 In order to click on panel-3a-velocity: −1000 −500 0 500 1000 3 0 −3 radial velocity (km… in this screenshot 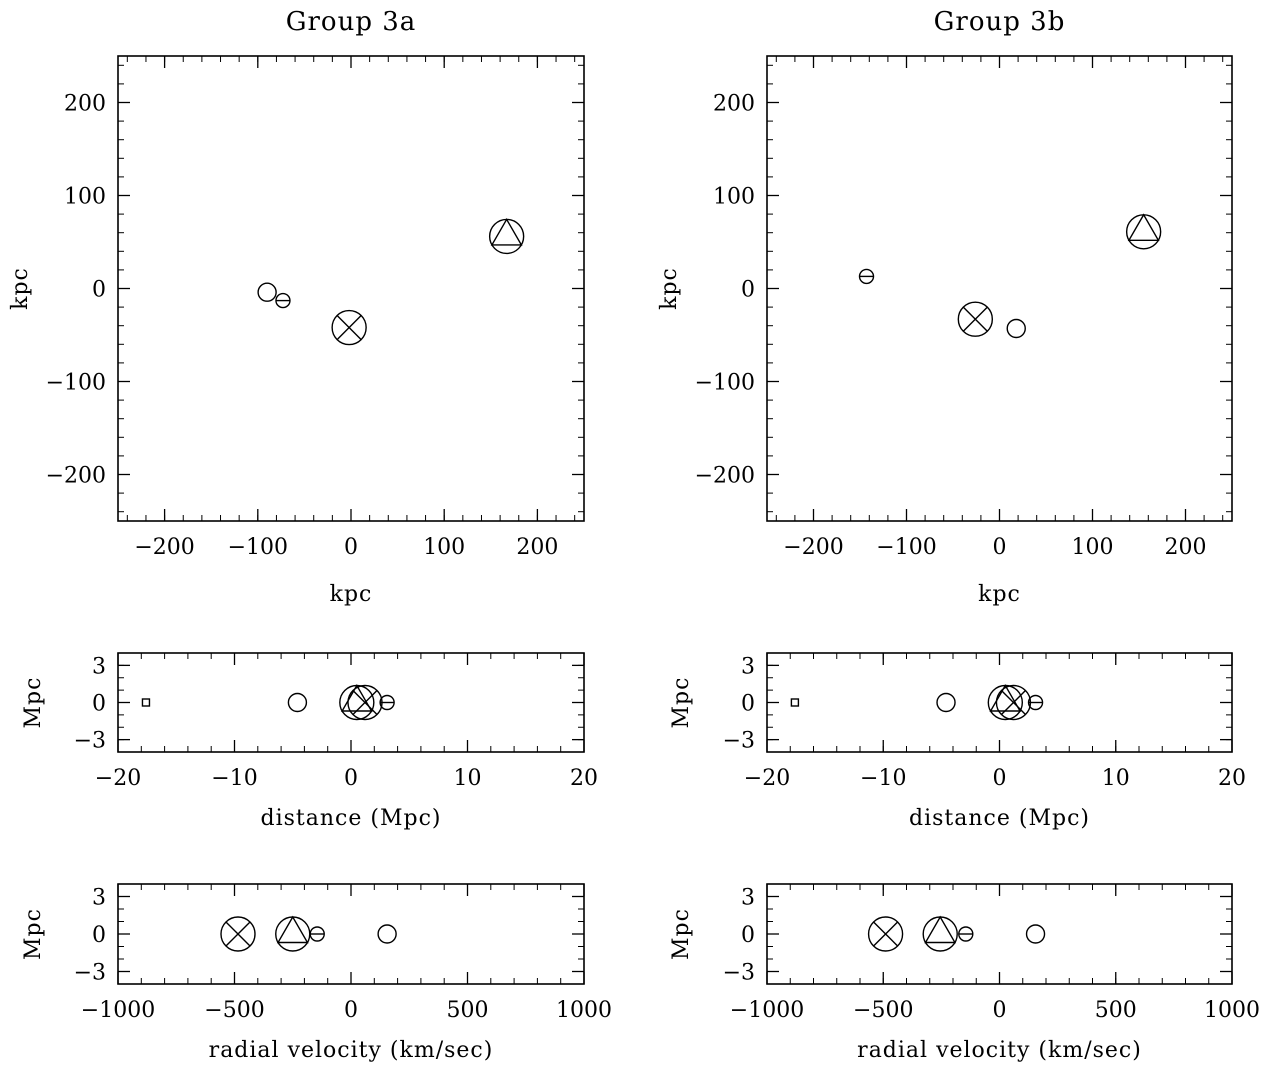, I will do `click(316, 973)`.